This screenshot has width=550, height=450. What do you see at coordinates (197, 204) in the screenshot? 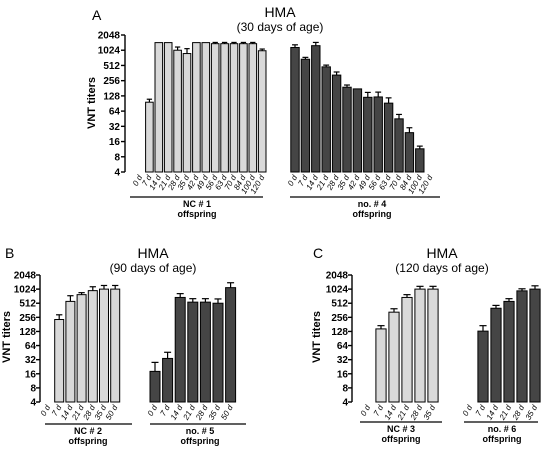
I see `group-label-1: NC # 1` at bounding box center [197, 204].